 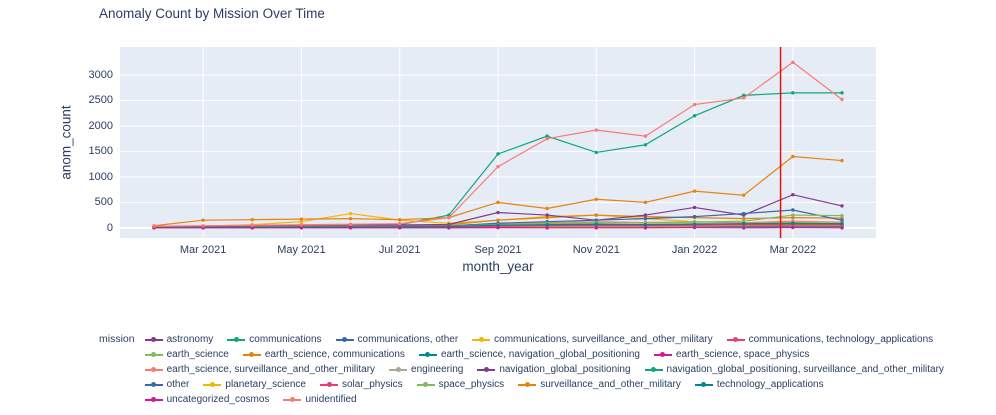 I want to click on legend-item-solar-physics: solar_physics, so click(x=361, y=384).